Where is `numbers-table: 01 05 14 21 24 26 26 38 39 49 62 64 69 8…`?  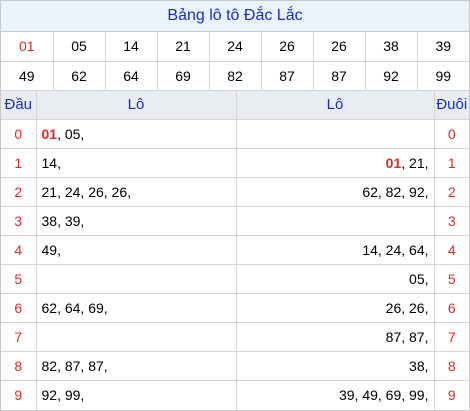
numbers-table: 01 05 14 21 24 26 26 38 39 49 62 64 69 8… is located at coordinates (235, 61).